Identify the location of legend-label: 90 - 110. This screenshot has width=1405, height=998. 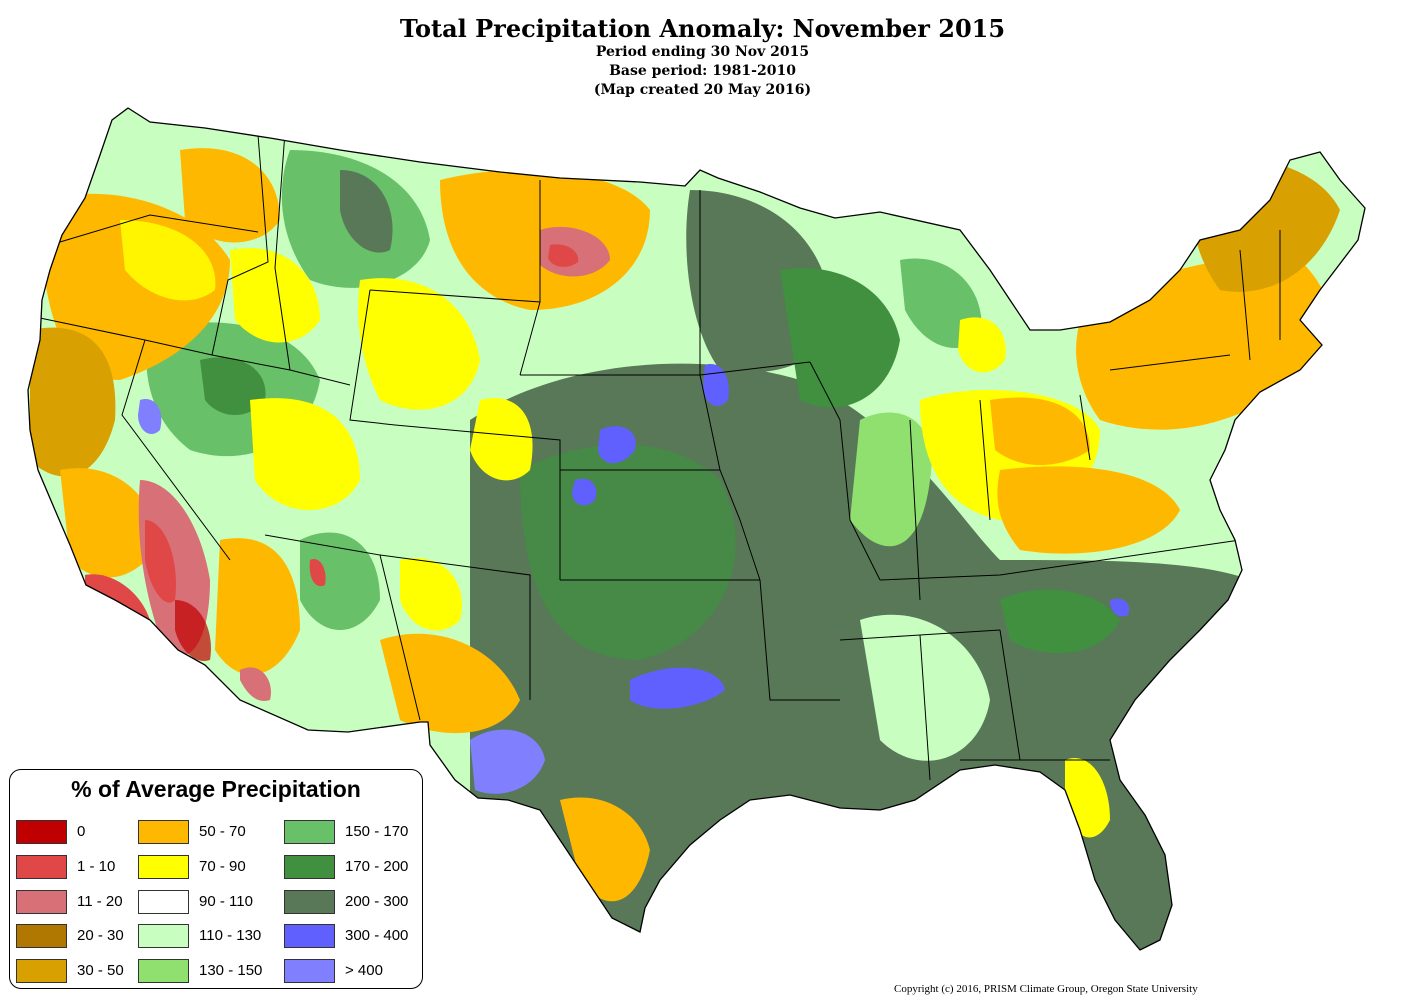
(226, 901).